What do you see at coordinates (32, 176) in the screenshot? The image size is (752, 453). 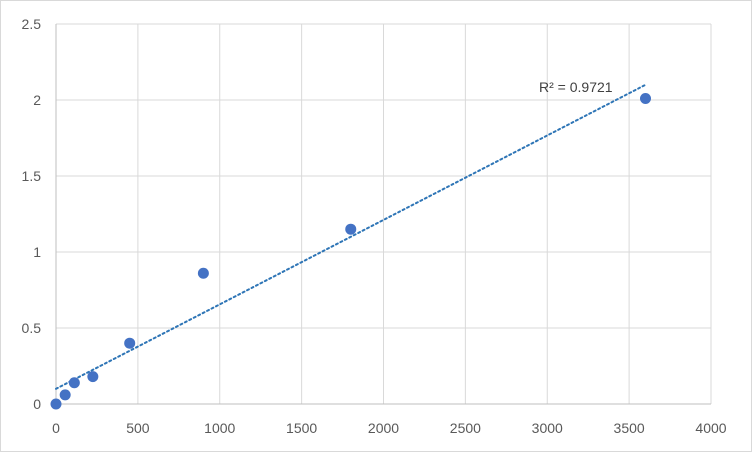 I see `y-tick-label: 1.5` at bounding box center [32, 176].